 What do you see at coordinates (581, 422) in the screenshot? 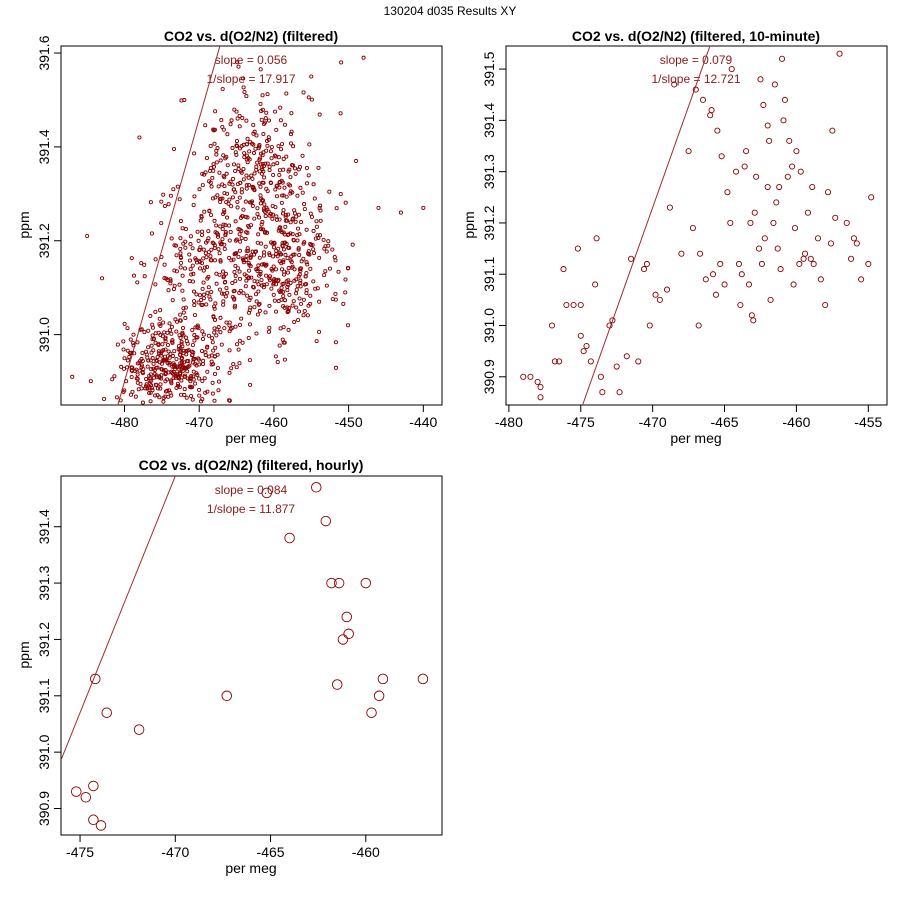
I see `x-tick-label: -475` at bounding box center [581, 422].